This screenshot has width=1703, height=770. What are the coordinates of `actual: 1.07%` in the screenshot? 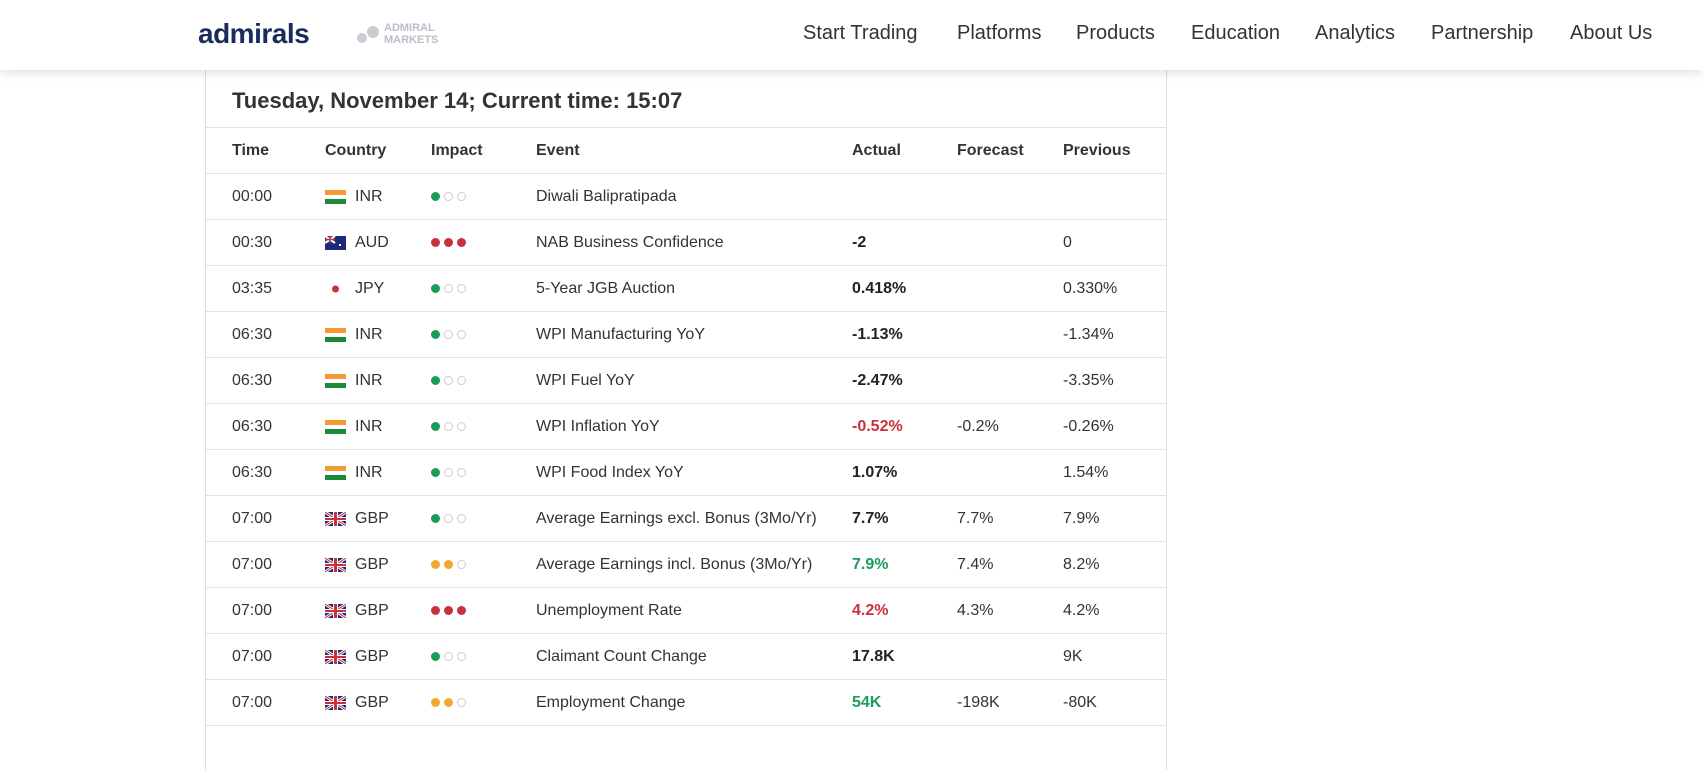 It's located at (875, 472).